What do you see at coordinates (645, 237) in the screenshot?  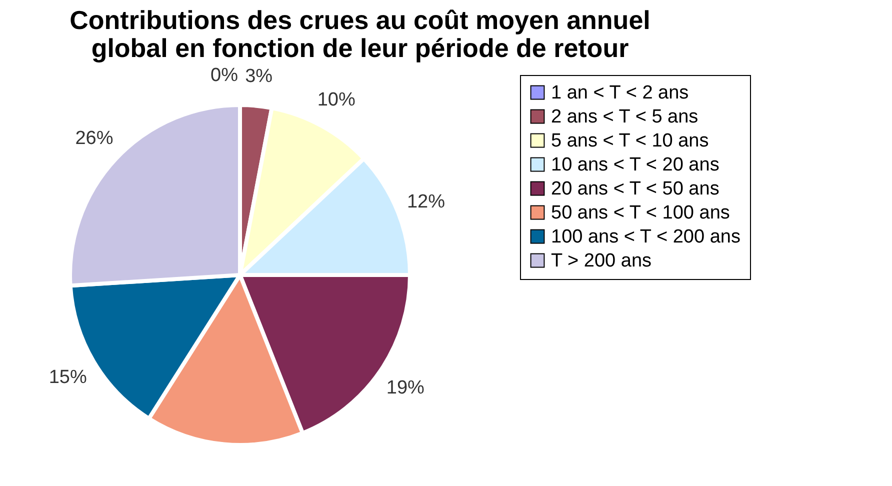 I see `legend-label: 100 ans < T < 200 ans` at bounding box center [645, 237].